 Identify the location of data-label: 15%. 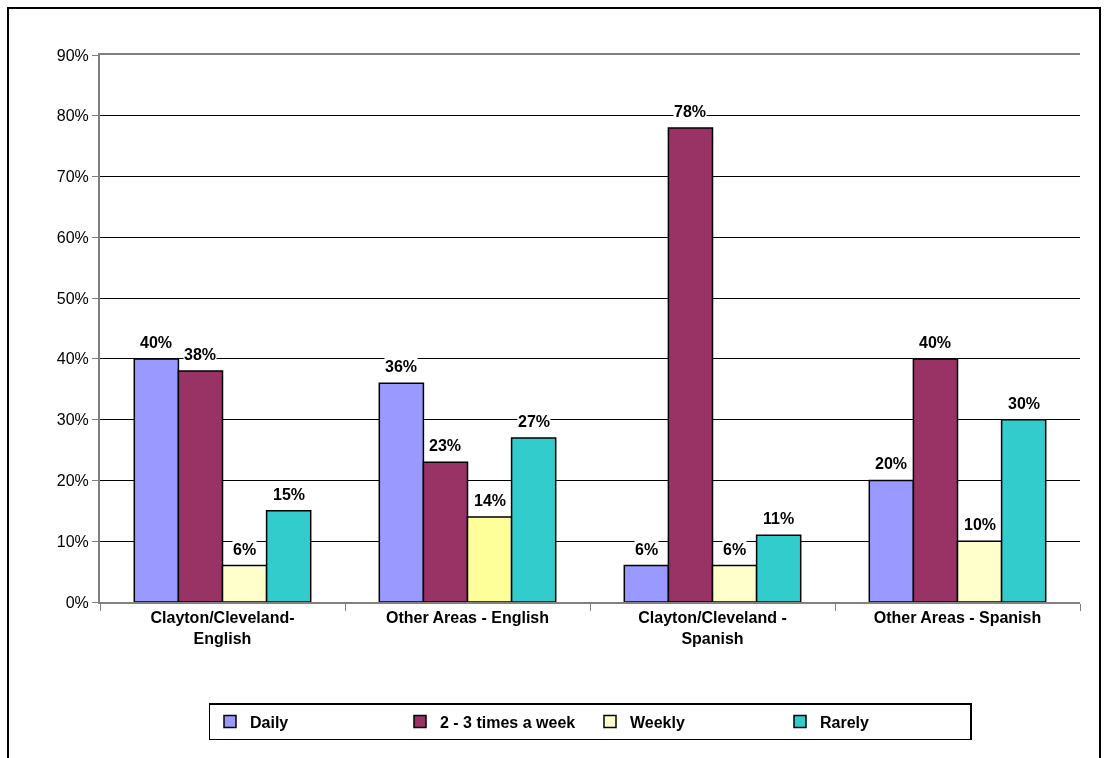
(289, 494).